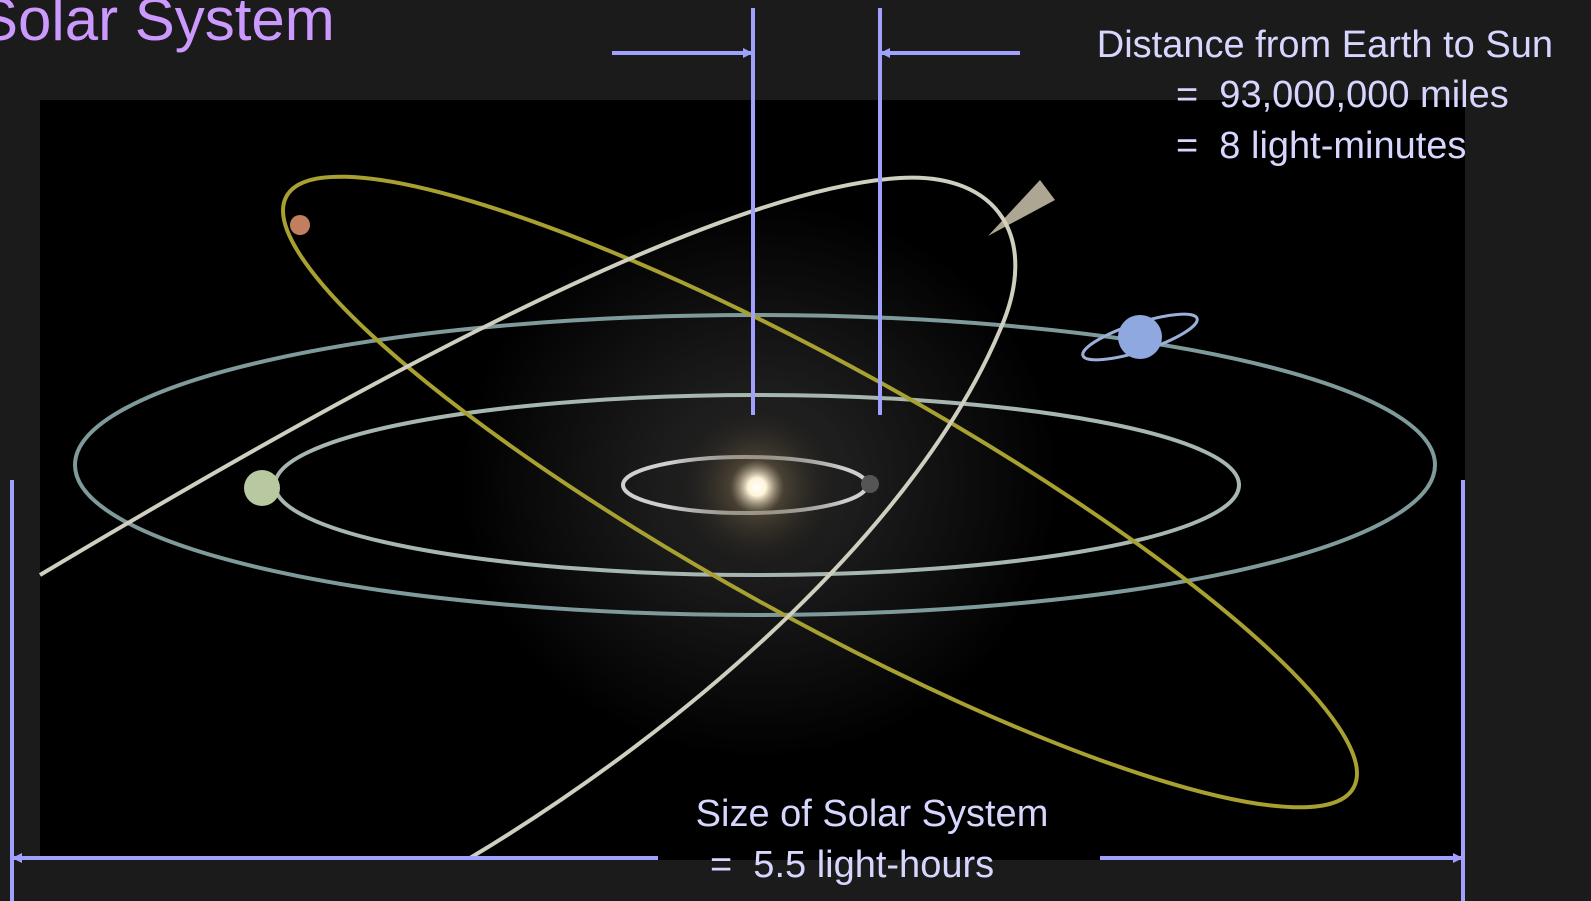 The image size is (1591, 901). What do you see at coordinates (1325, 45) in the screenshot?
I see `earth-sun-heading: Distance from Earth to Sun` at bounding box center [1325, 45].